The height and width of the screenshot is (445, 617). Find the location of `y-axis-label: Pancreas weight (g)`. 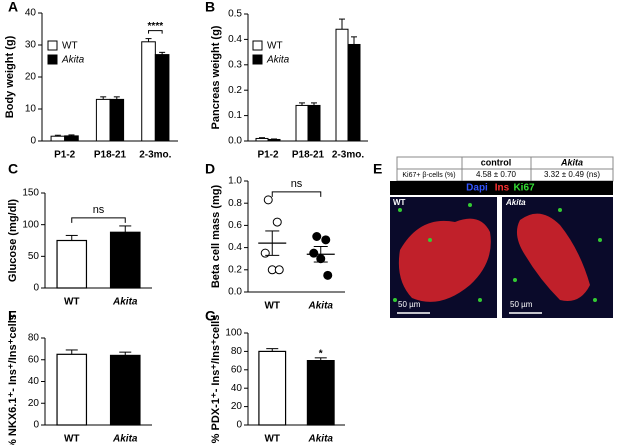

y-axis-label: Pancreas weight (g) is located at coordinates (216, 77).